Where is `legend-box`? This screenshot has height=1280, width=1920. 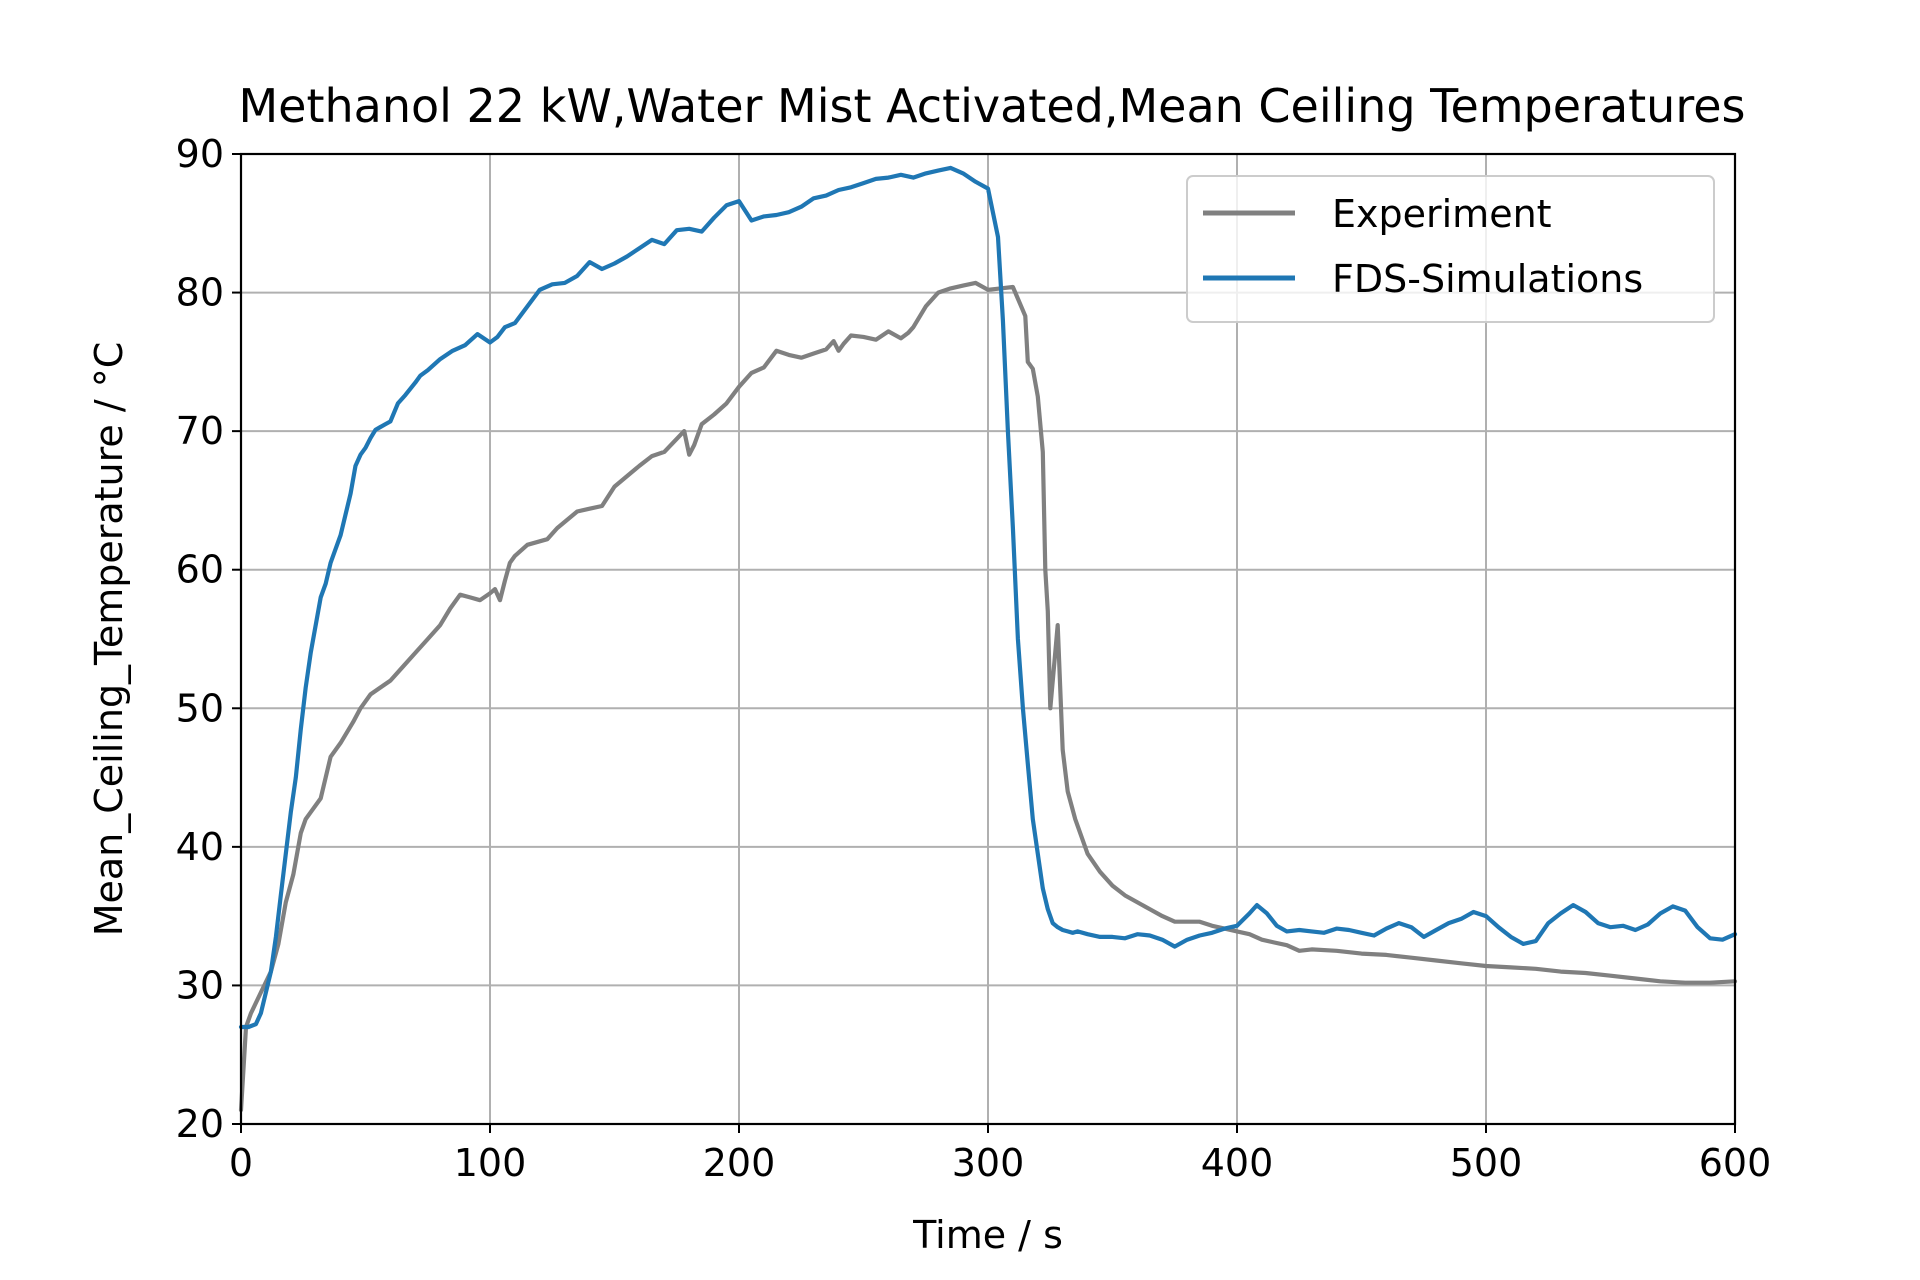 legend-box is located at coordinates (1450, 249).